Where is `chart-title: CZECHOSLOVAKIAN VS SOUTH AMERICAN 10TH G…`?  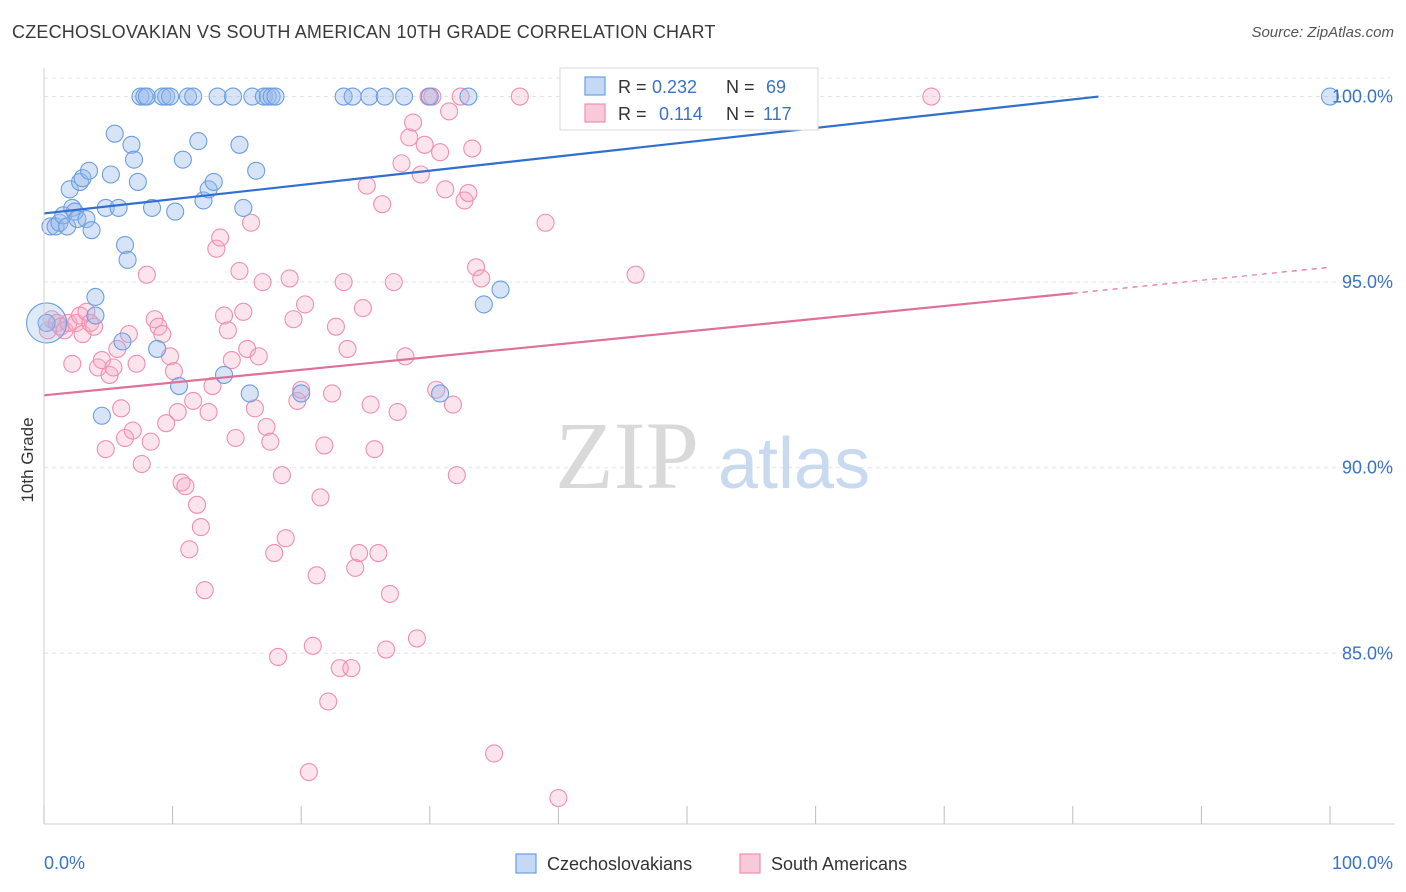
chart-title: CZECHOSLOVAKIAN VS SOUTH AMERICAN 10TH G… is located at coordinates (364, 32).